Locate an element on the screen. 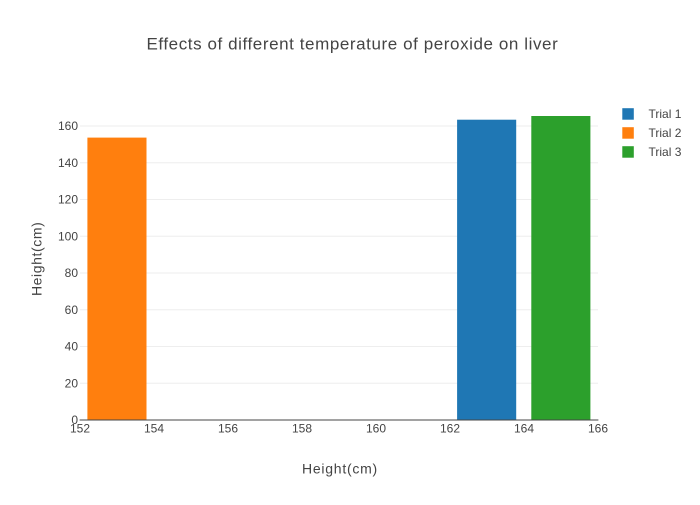 The image size is (700, 505). svg-text: 154 is located at coordinates (154, 429).